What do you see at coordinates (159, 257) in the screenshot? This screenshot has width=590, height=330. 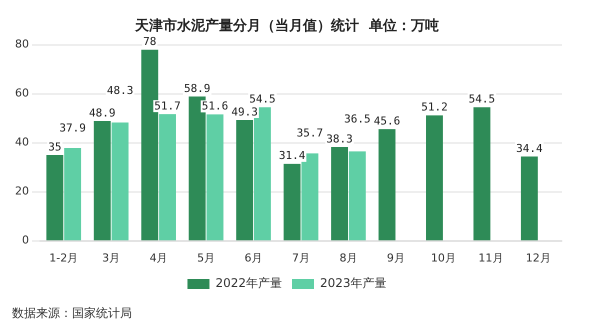 I see `x-tick-label: 4月` at bounding box center [159, 257].